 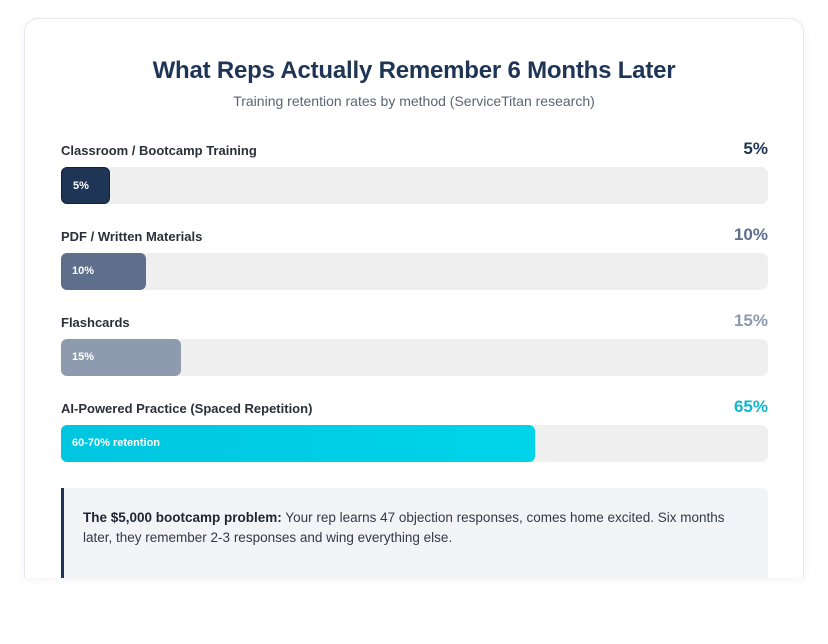 What do you see at coordinates (81, 186) in the screenshot?
I see `bar-data-label: 5%` at bounding box center [81, 186].